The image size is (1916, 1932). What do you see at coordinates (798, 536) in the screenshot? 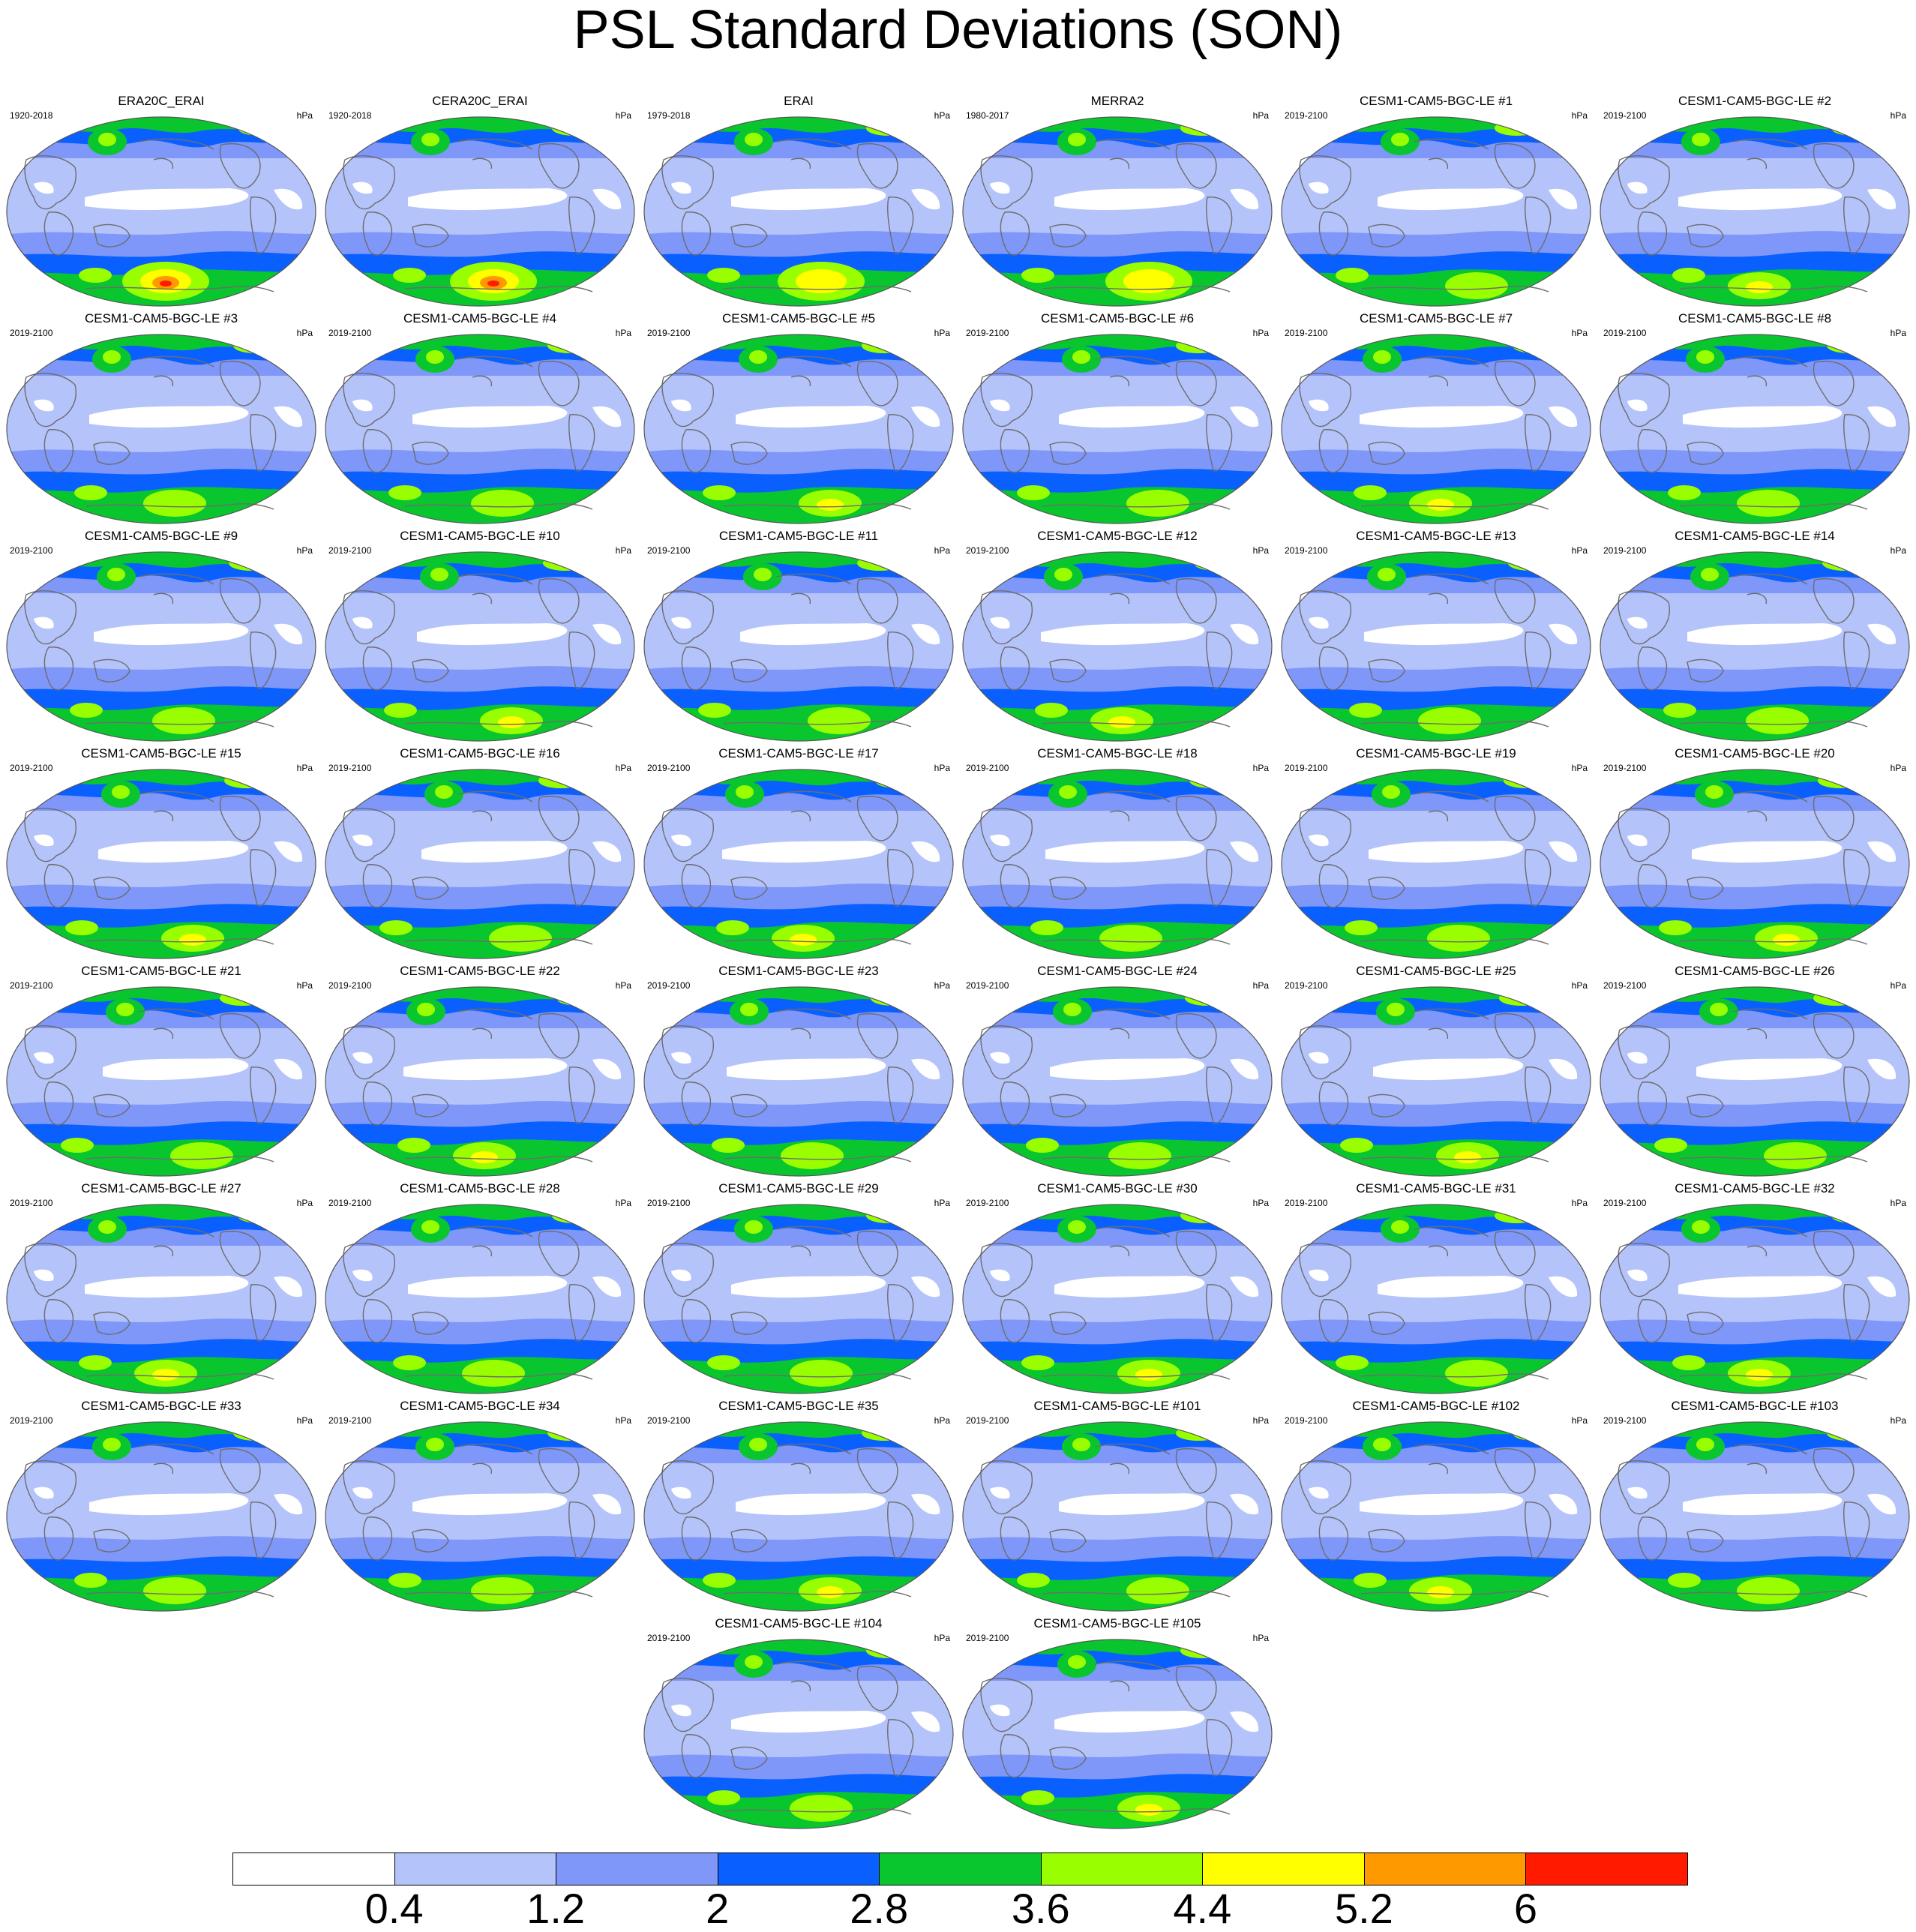
I see `panel-title: CESM1-CAM5-BGC-LE #11` at bounding box center [798, 536].